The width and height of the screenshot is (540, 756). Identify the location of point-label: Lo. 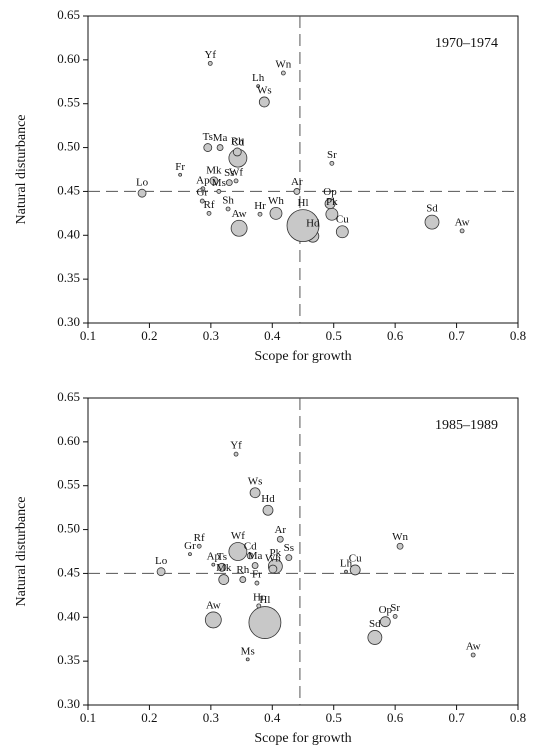
(161, 561).